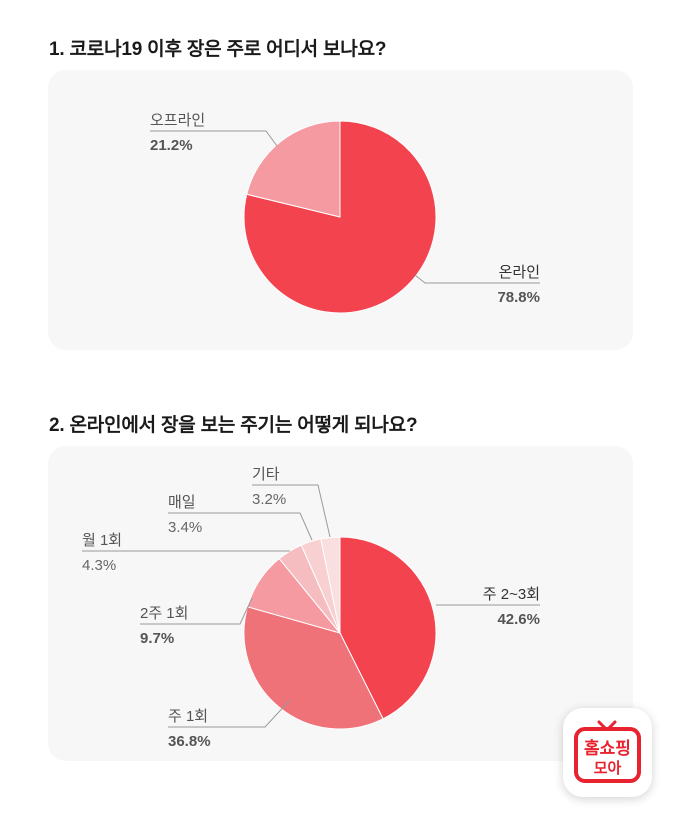 The image size is (680, 839). Describe the element at coordinates (518, 619) in the screenshot. I see `pie2-value-0: 42.6%` at that location.